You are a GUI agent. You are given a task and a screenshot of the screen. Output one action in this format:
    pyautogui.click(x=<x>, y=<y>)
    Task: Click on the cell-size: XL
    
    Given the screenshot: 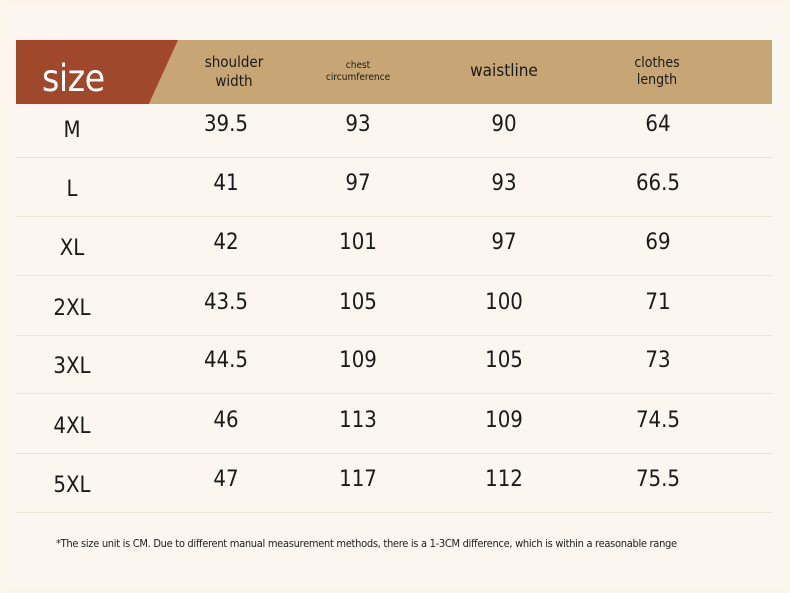 What is the action you would take?
    pyautogui.click(x=72, y=248)
    